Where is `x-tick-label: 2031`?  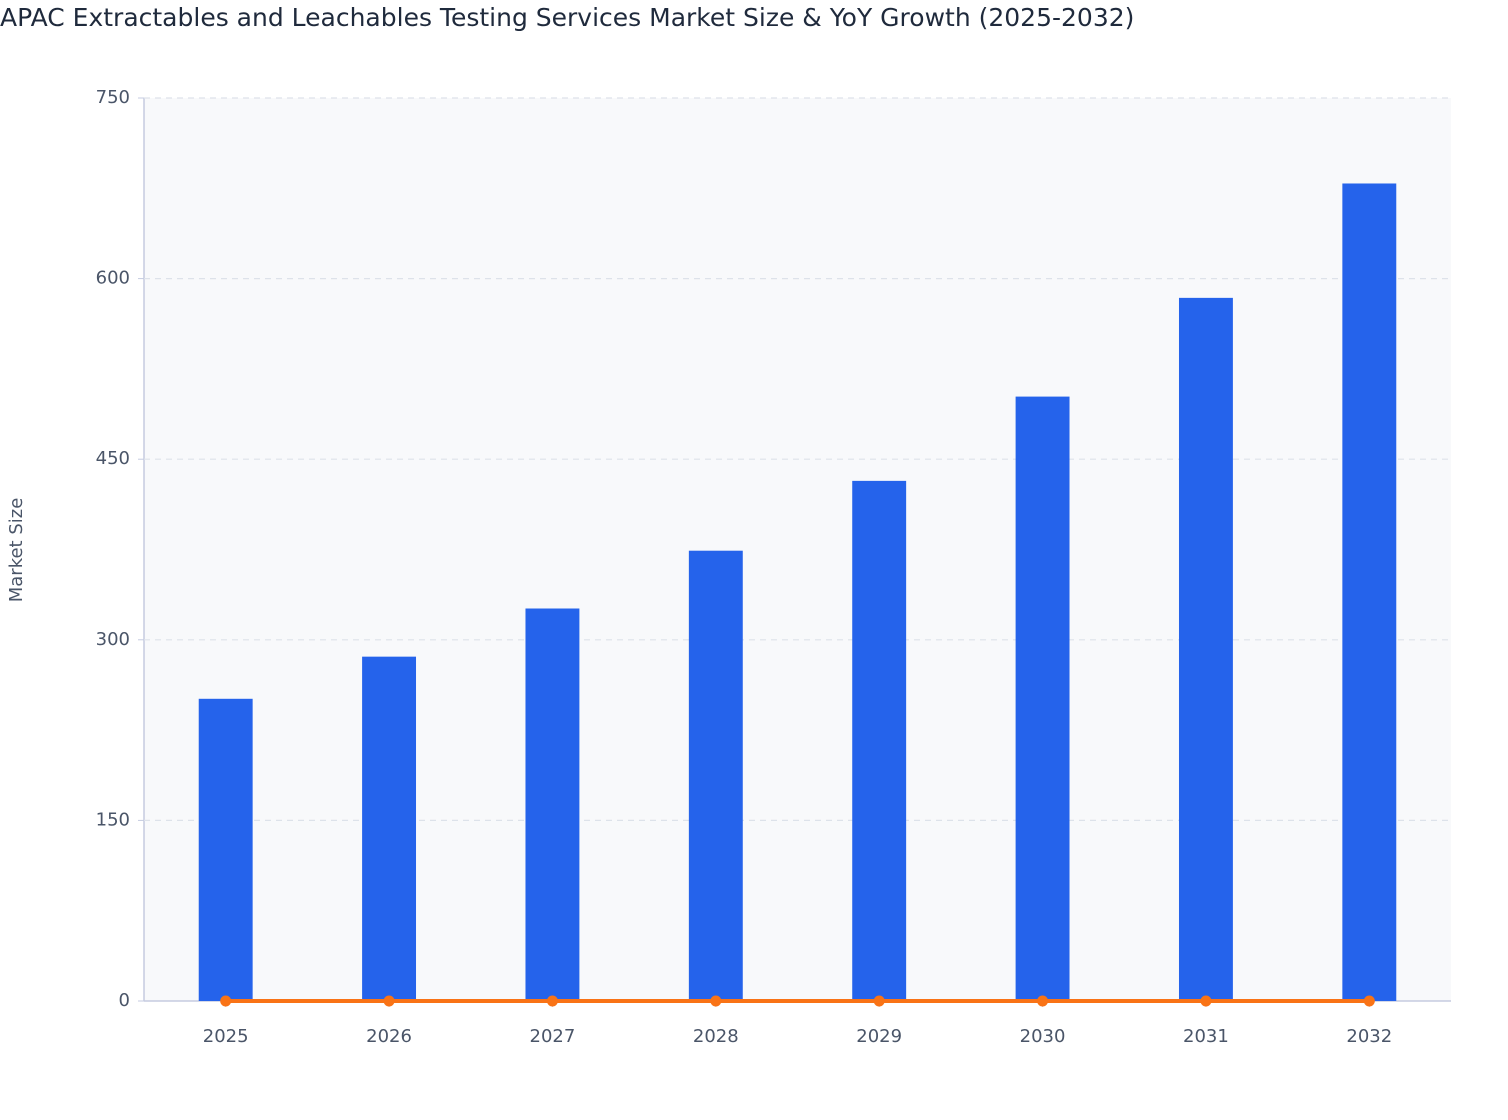
x-tick-label: 2031 is located at coordinates (1206, 1036).